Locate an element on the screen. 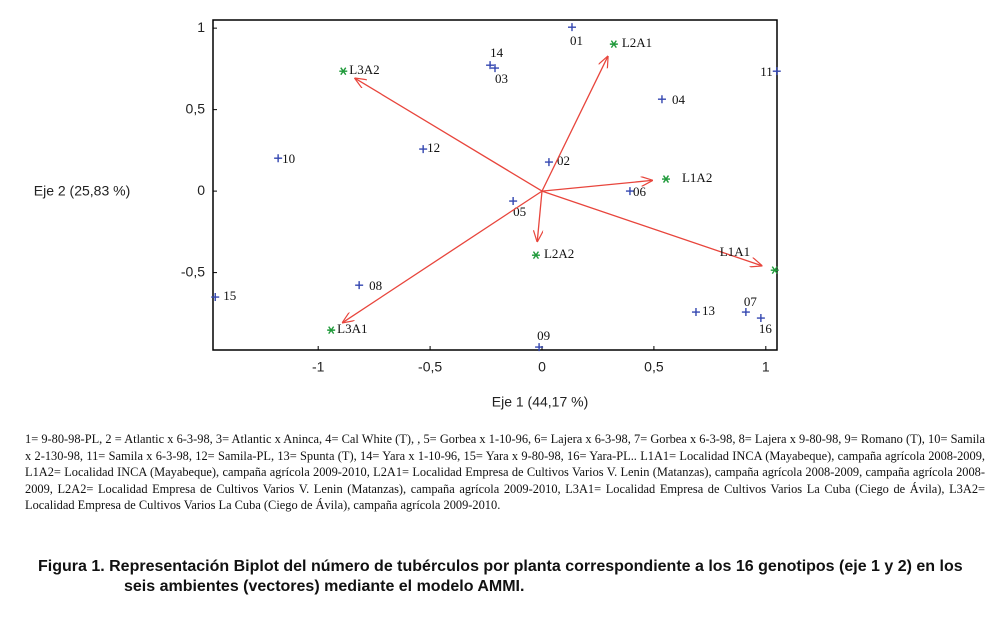 This screenshot has height=621, width=1003. point-label: L2A1 is located at coordinates (637, 42).